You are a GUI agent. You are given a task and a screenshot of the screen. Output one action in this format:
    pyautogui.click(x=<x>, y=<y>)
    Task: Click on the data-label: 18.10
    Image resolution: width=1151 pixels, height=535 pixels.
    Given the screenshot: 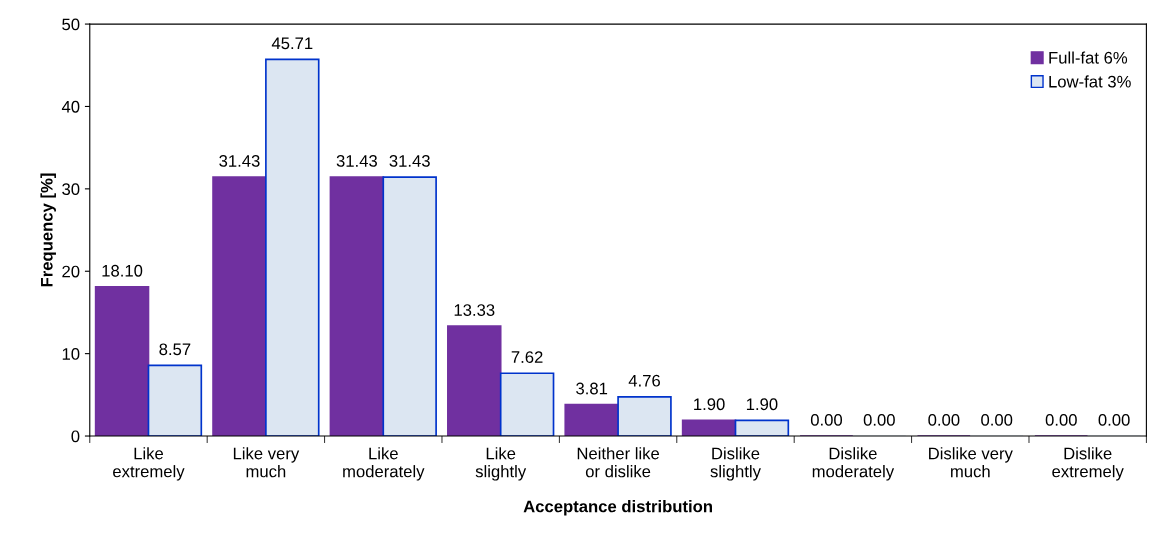 What is the action you would take?
    pyautogui.click(x=122, y=270)
    